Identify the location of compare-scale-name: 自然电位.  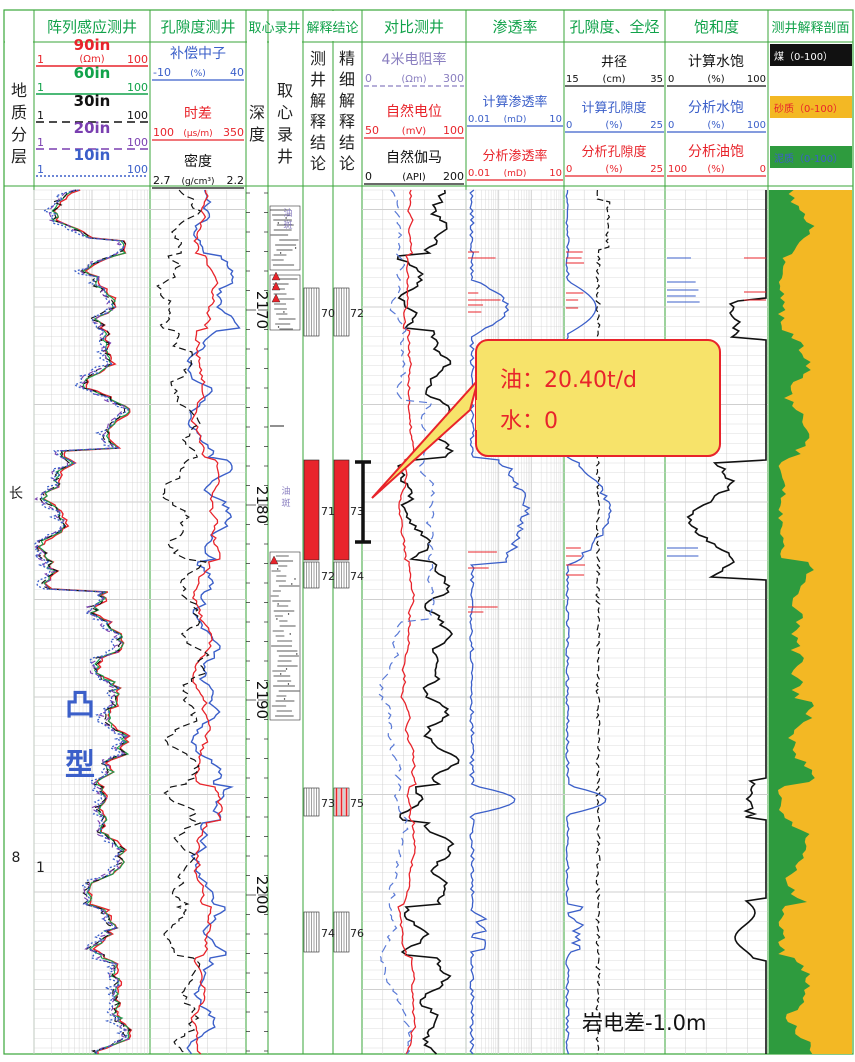
(414, 111).